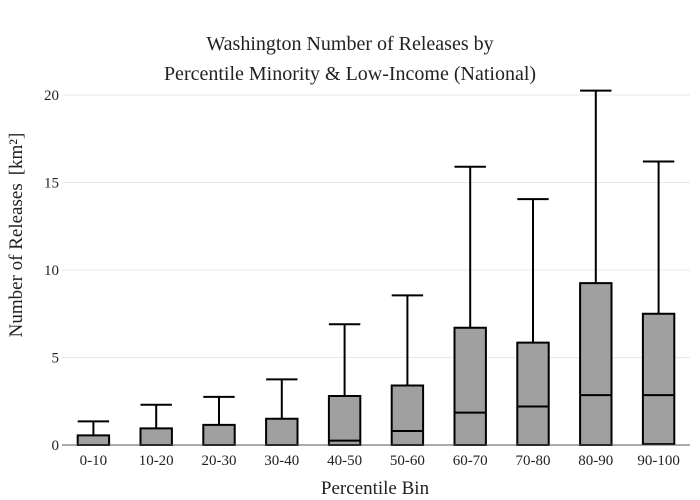 The image size is (700, 500). What do you see at coordinates (51, 184) in the screenshot?
I see `y-tick-label: 15` at bounding box center [51, 184].